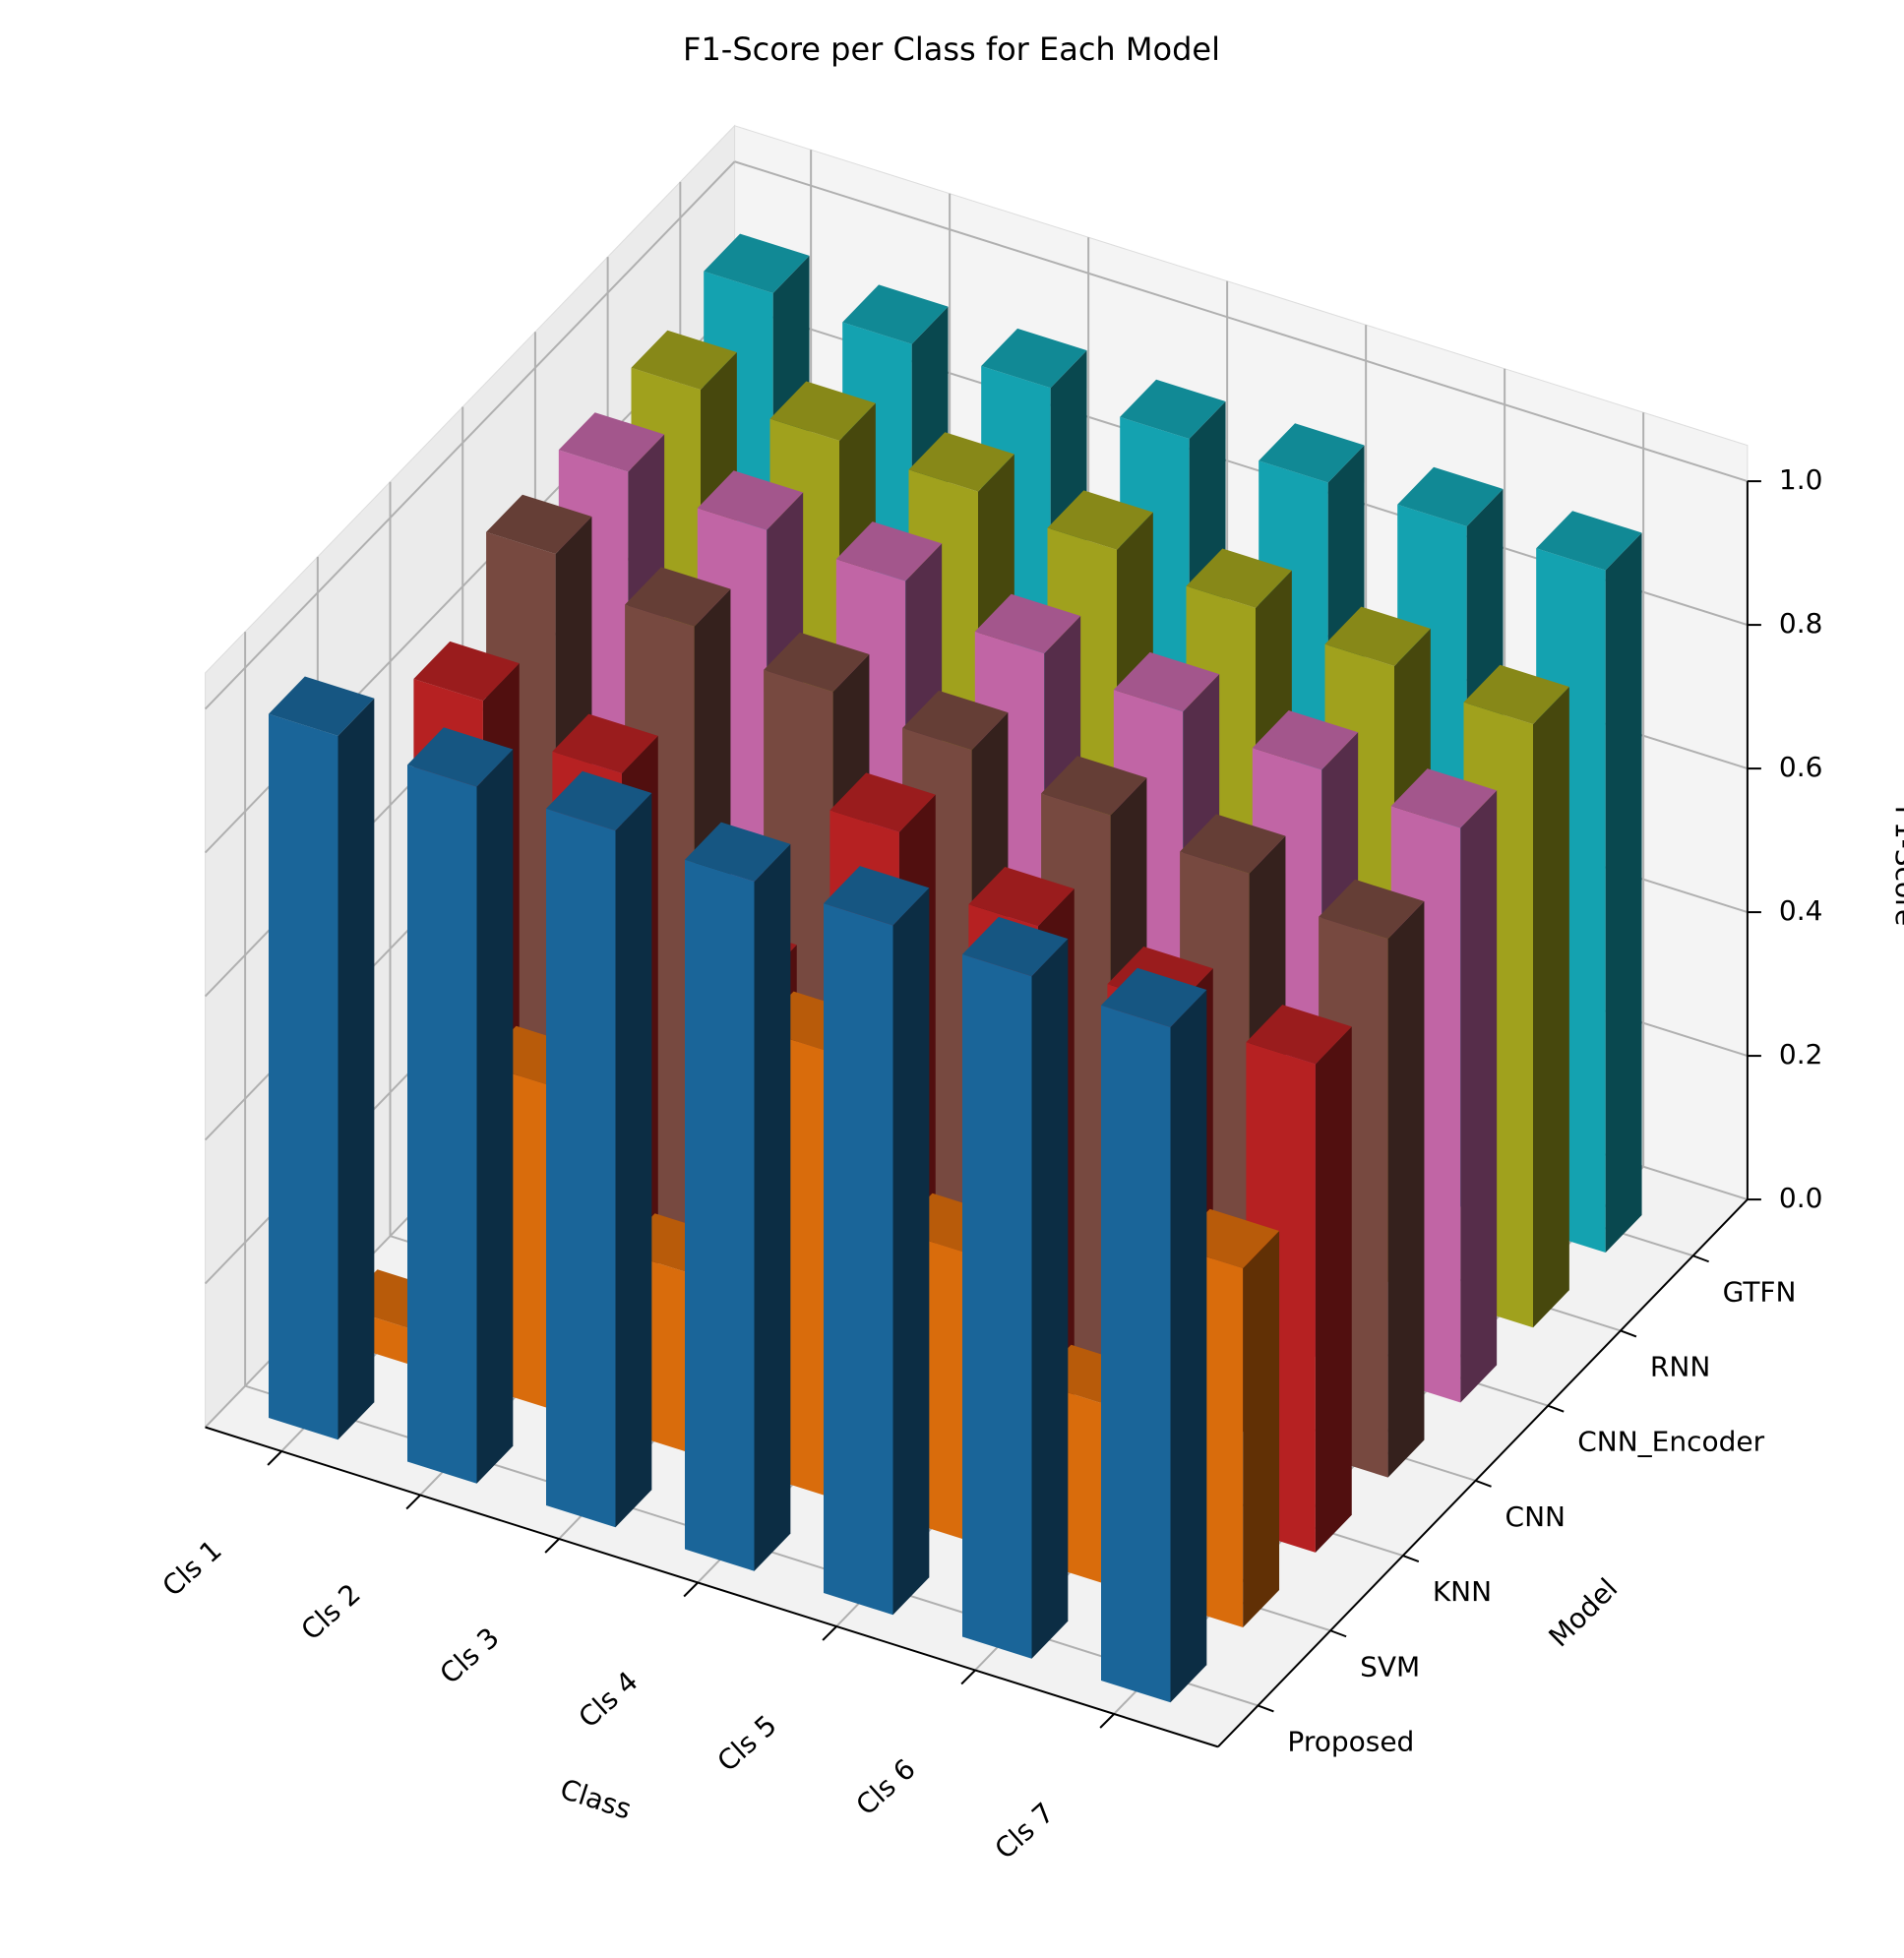 The width and height of the screenshot is (1904, 1958). Describe the element at coordinates (1680, 1366) in the screenshot. I see `y-tick-label: RNN` at that location.